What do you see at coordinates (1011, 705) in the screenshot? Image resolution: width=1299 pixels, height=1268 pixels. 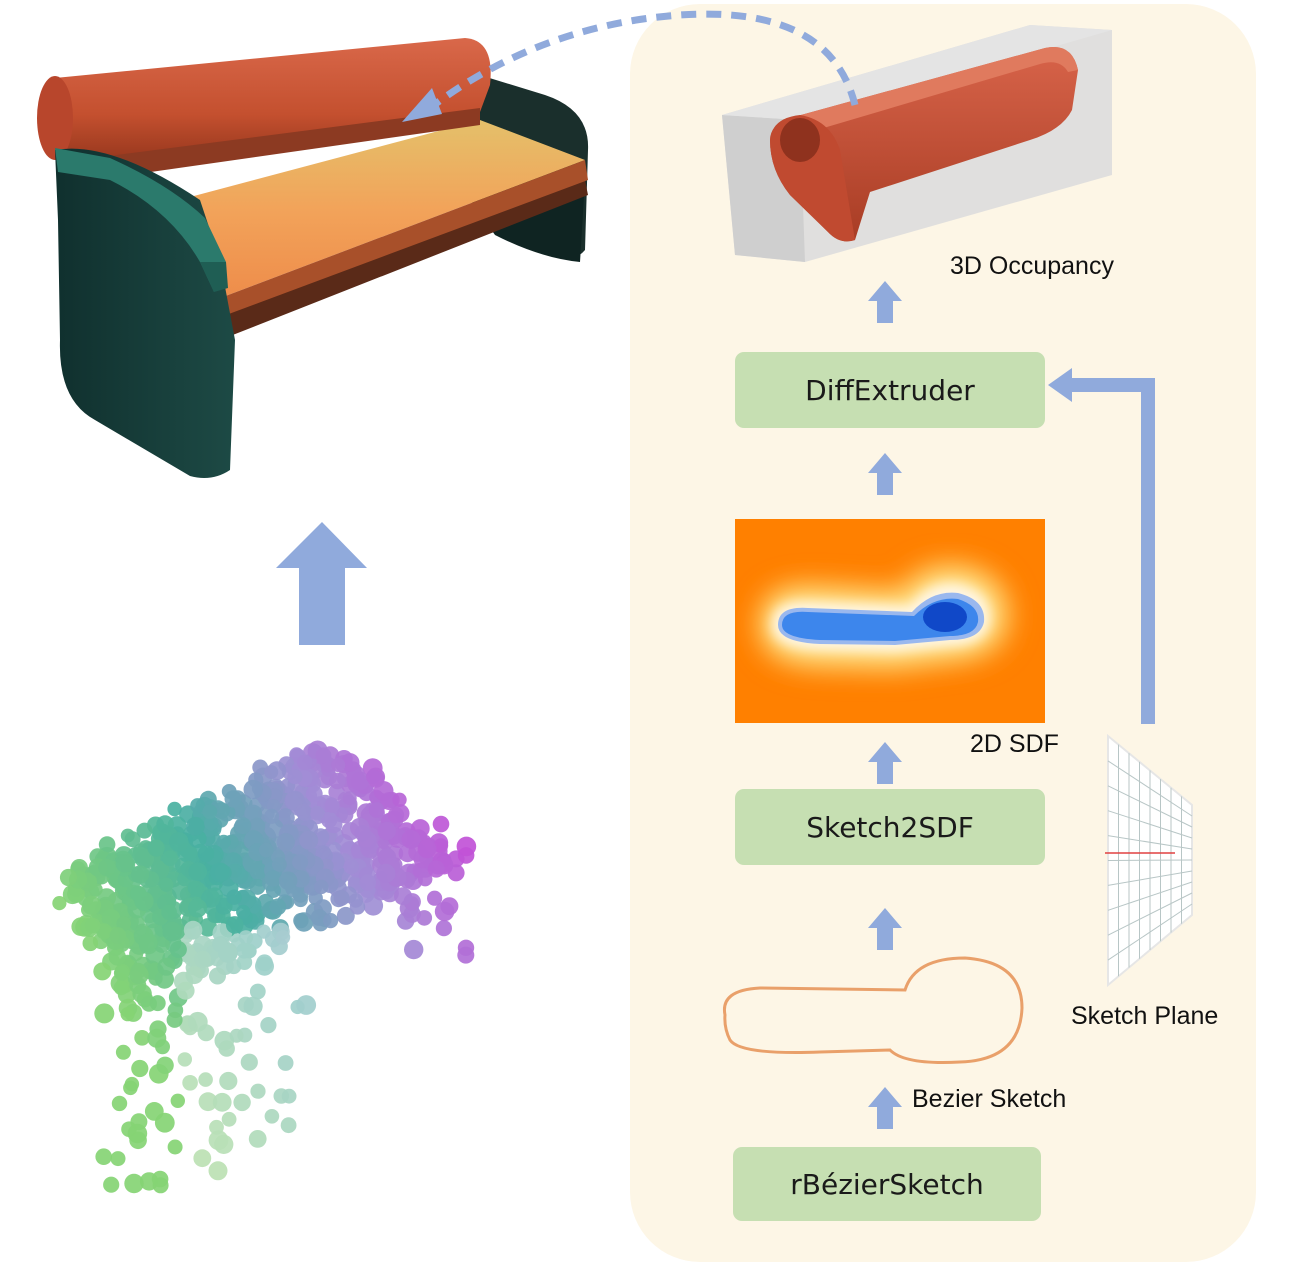 I see `pipeline-arrows` at bounding box center [1011, 705].